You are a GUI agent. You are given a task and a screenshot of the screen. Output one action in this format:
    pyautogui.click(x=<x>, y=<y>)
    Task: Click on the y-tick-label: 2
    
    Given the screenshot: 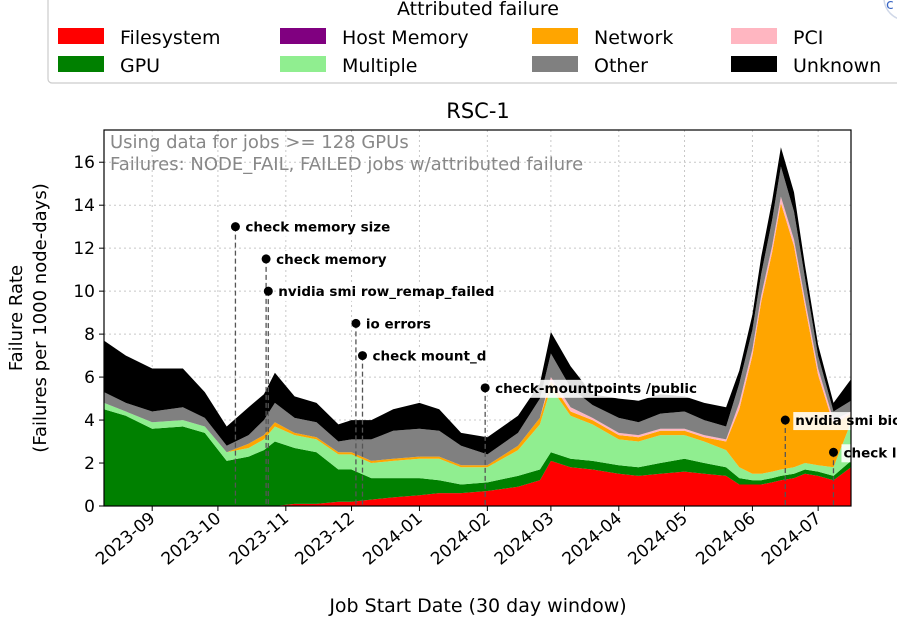 What is the action you would take?
    pyautogui.click(x=89, y=464)
    